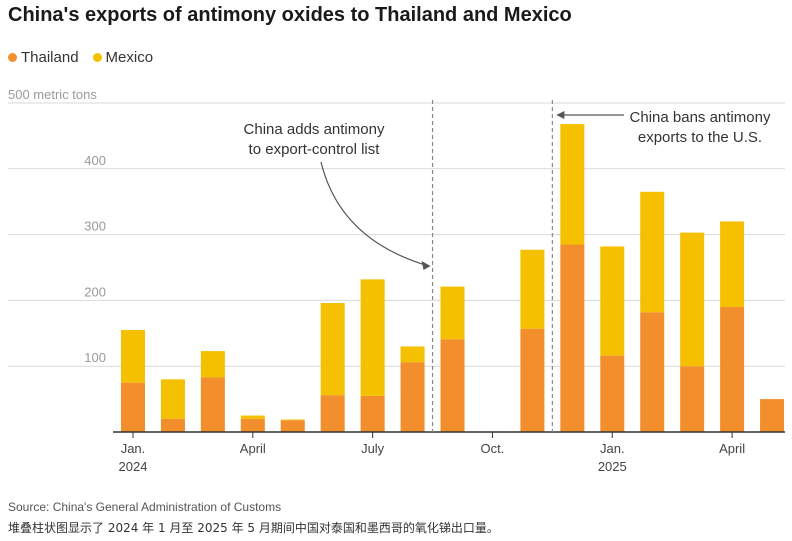 The image size is (792, 541). What do you see at coordinates (80, 57) in the screenshot?
I see `legend: Thailand Mexico` at bounding box center [80, 57].